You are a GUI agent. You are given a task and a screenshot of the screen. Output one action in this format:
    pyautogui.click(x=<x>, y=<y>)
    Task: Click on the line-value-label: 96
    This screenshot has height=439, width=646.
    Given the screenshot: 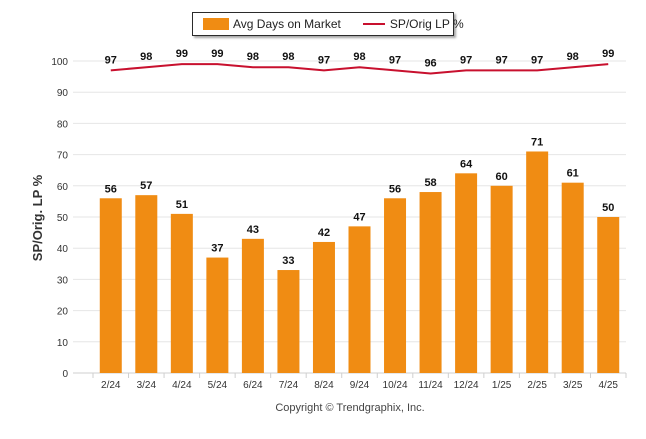 What is the action you would take?
    pyautogui.click(x=430, y=63)
    